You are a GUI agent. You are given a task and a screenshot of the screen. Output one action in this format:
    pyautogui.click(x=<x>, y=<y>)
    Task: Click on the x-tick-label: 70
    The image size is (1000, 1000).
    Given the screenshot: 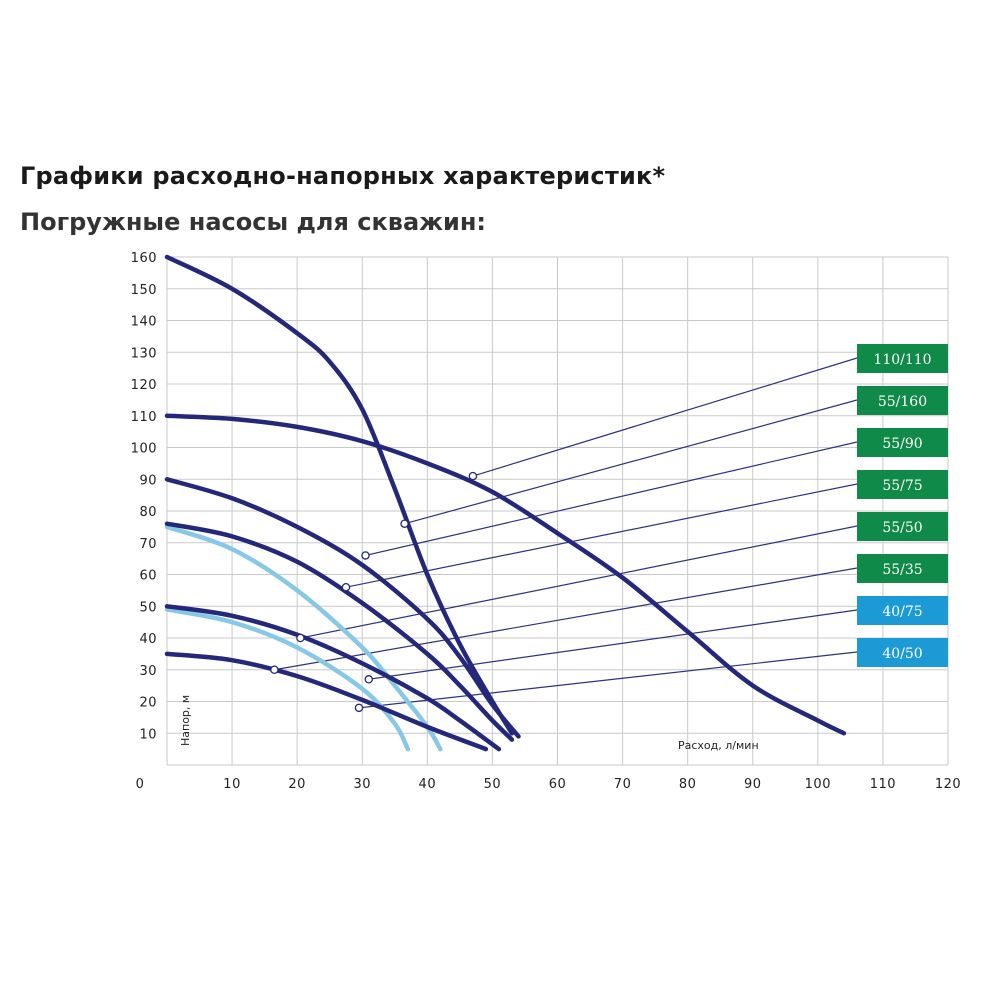 What is the action you would take?
    pyautogui.click(x=623, y=784)
    